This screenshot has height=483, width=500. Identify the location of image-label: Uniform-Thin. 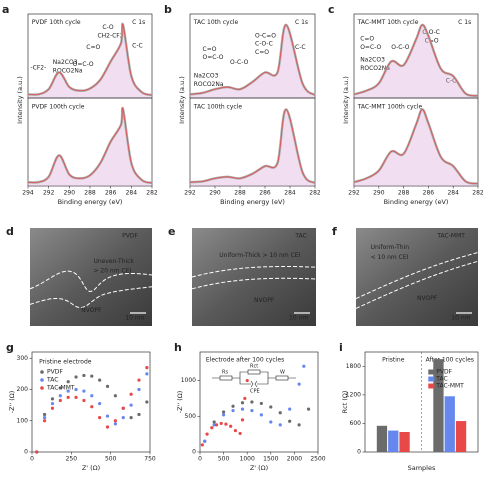
(390, 247).